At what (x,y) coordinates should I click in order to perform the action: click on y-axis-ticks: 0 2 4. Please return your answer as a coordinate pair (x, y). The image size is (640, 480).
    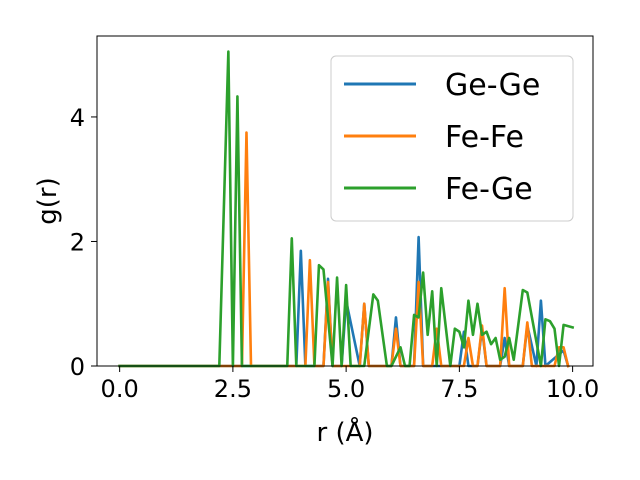
    Looking at the image, I should click on (83, 242).